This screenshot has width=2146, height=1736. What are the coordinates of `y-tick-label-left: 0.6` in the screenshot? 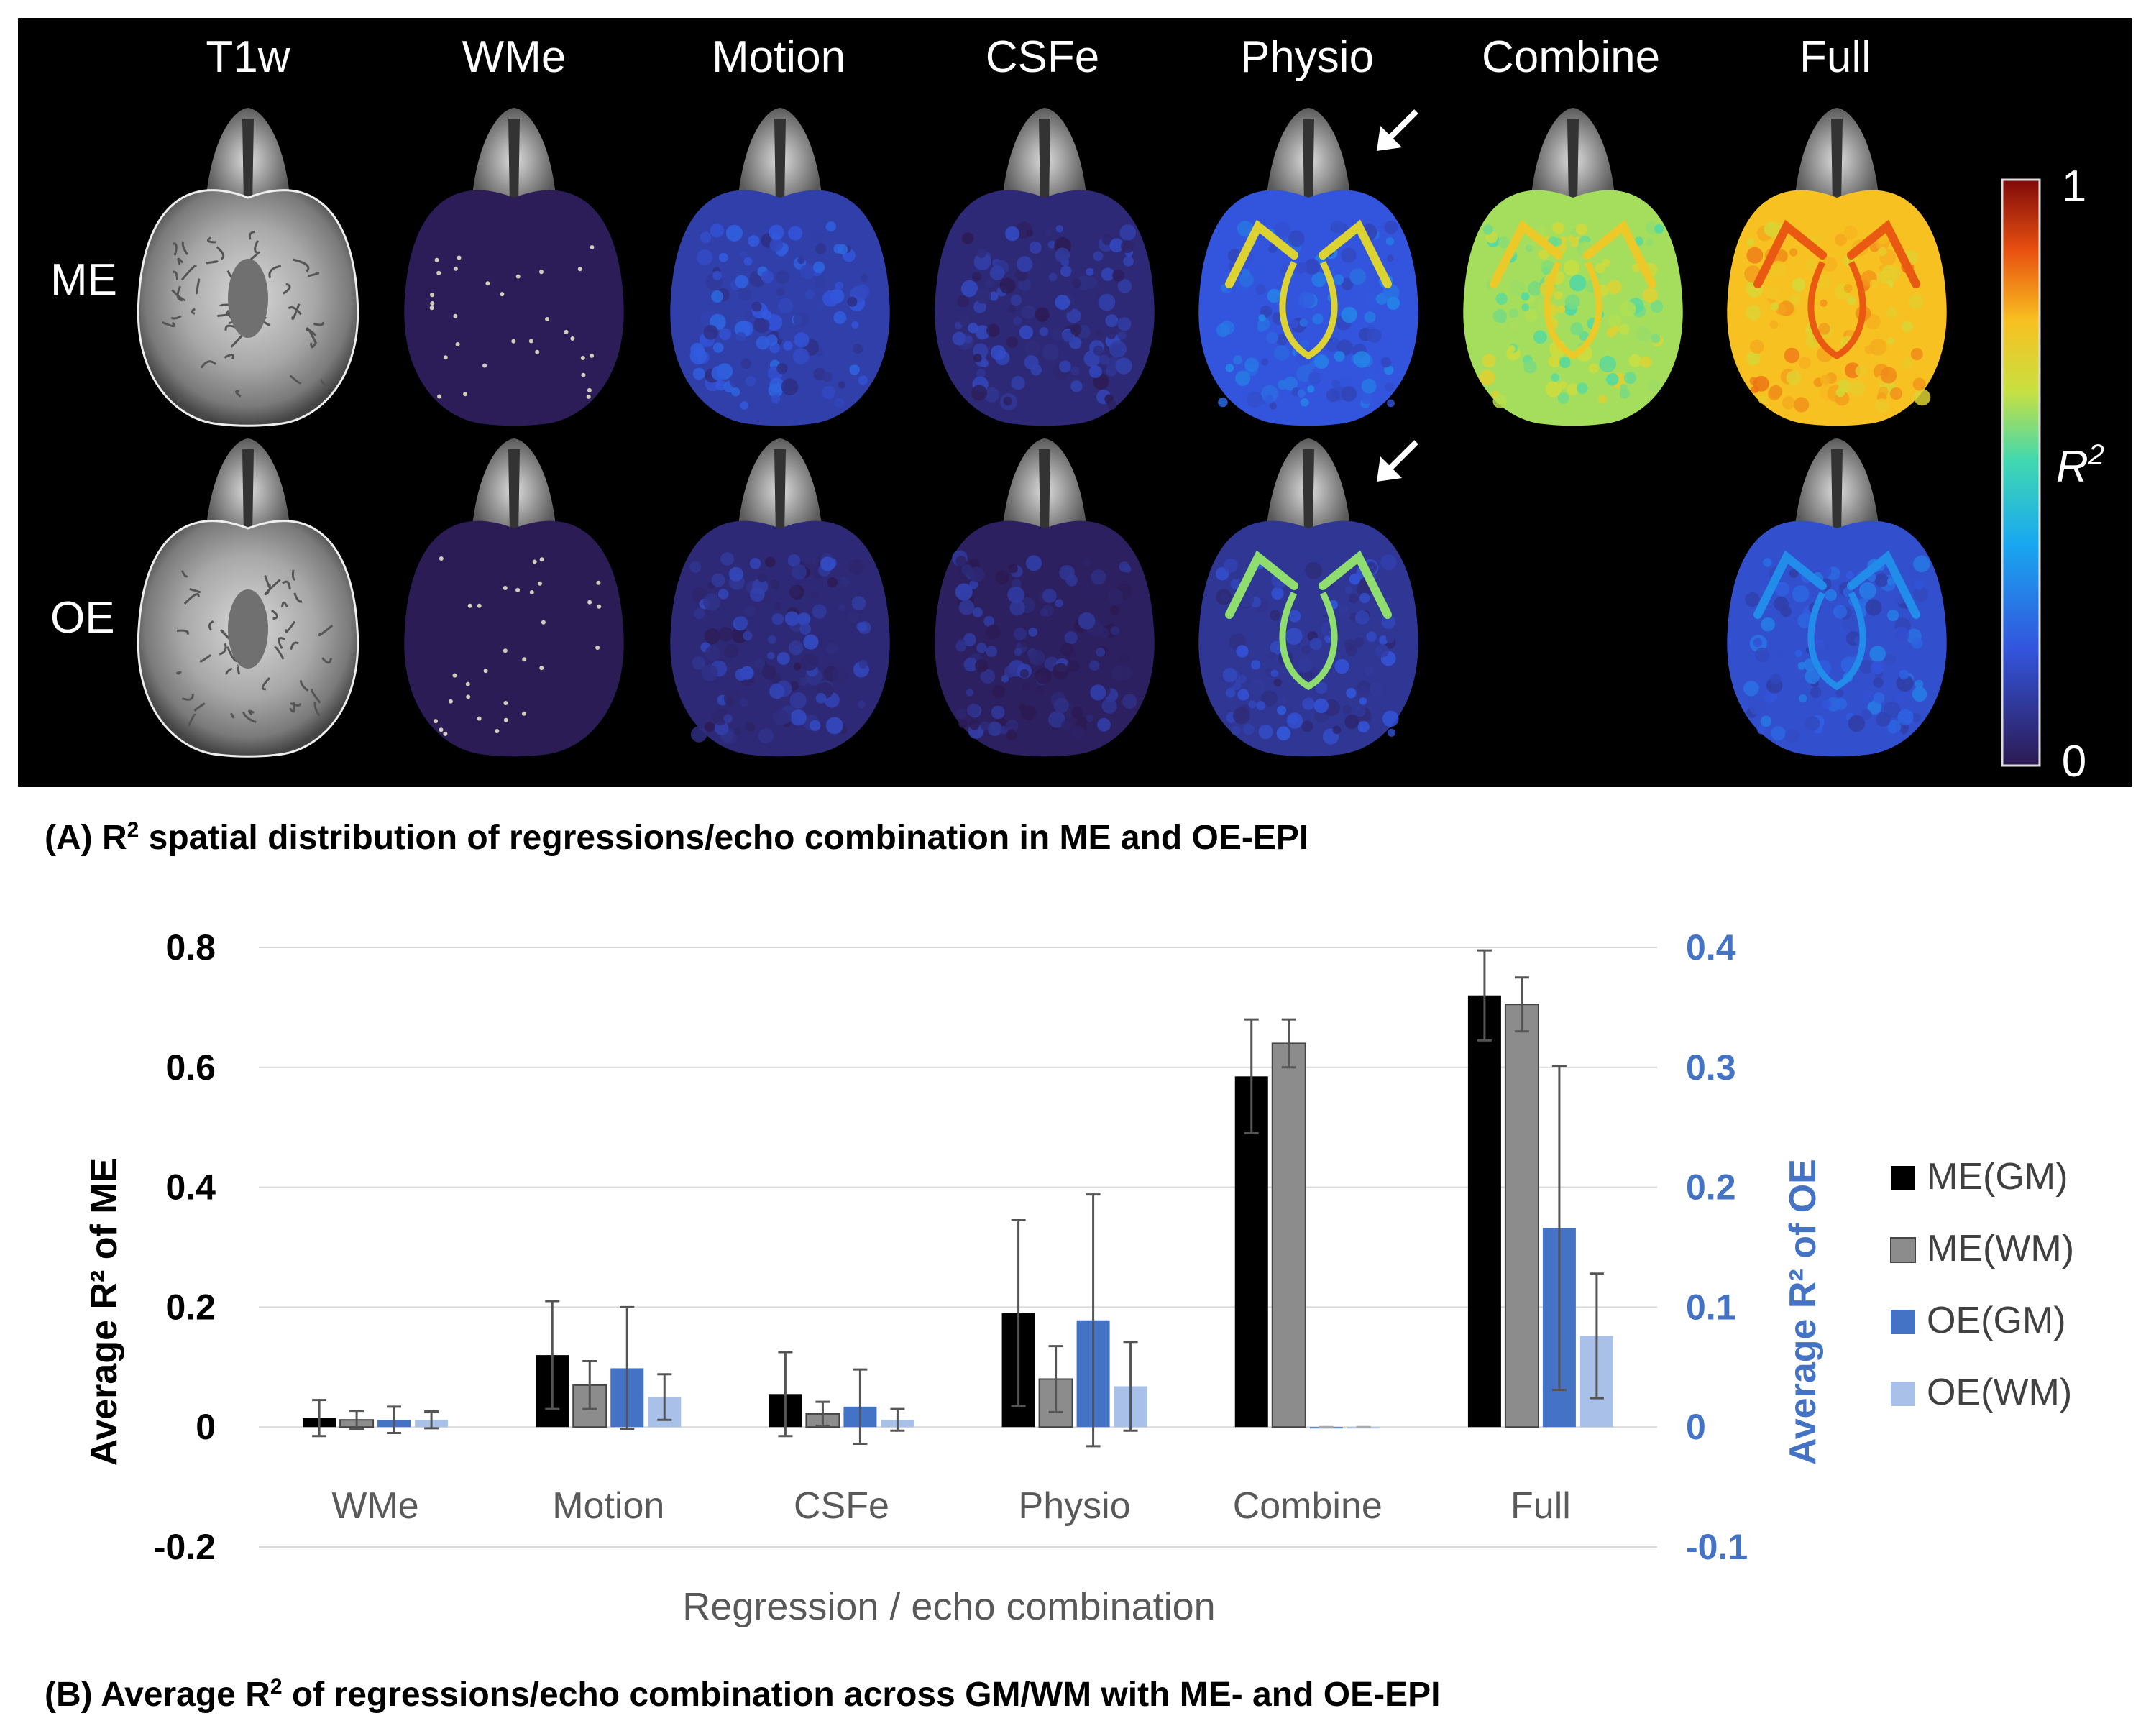 It's located at (191, 1067).